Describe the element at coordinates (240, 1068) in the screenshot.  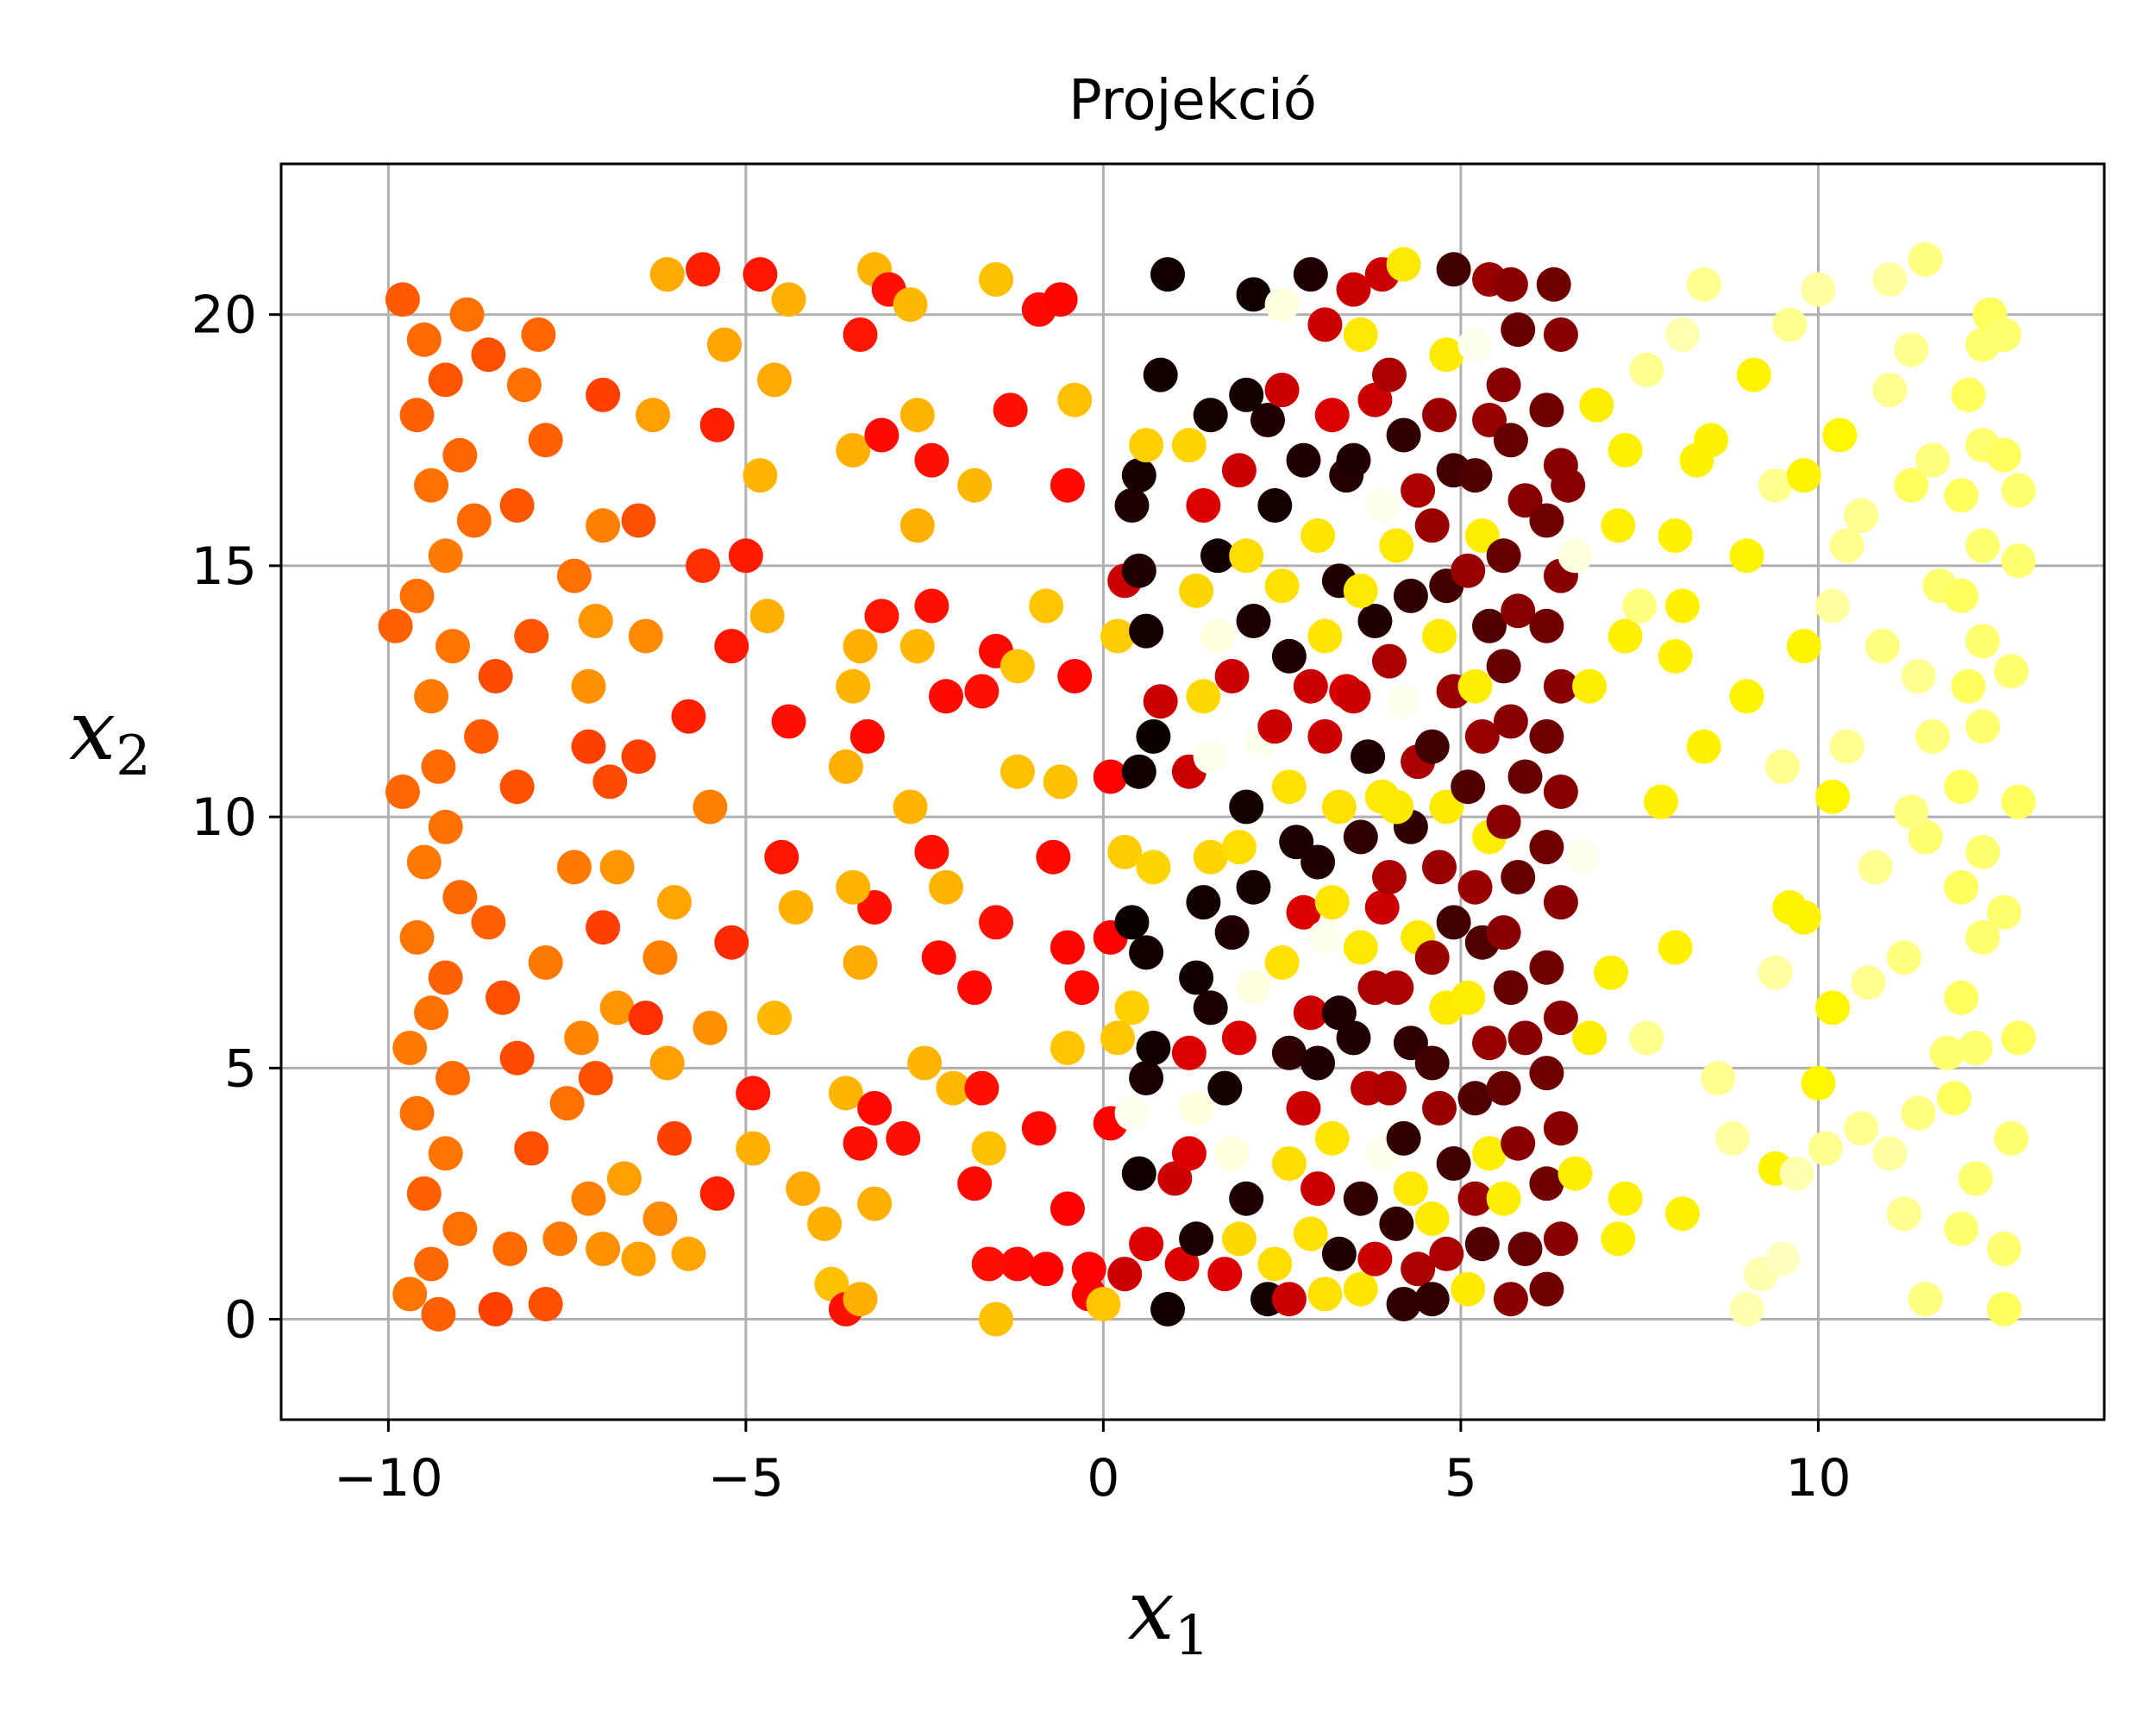
I see `y-tick-label: 5` at that location.